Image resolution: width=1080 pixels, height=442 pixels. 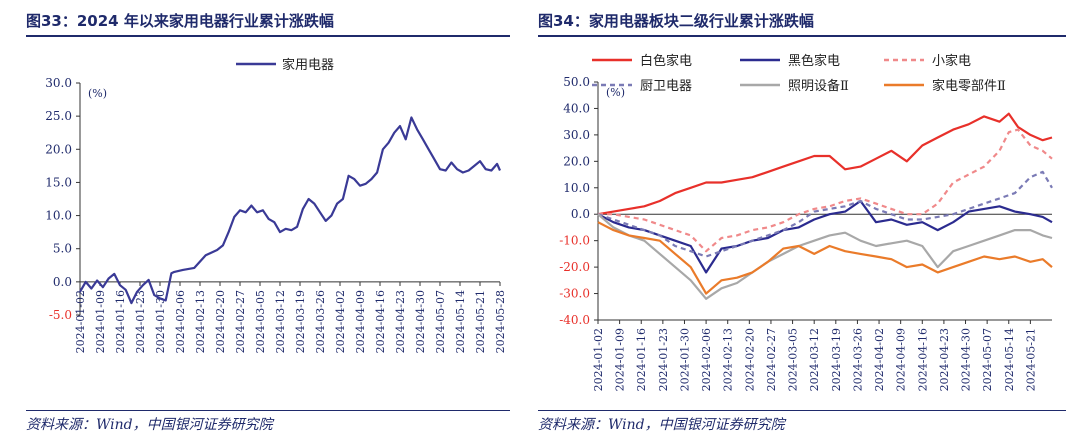 What do you see at coordinates (400, 321) in the screenshot?
I see `left-xtick-label: 2024-04-23` at bounding box center [400, 321].